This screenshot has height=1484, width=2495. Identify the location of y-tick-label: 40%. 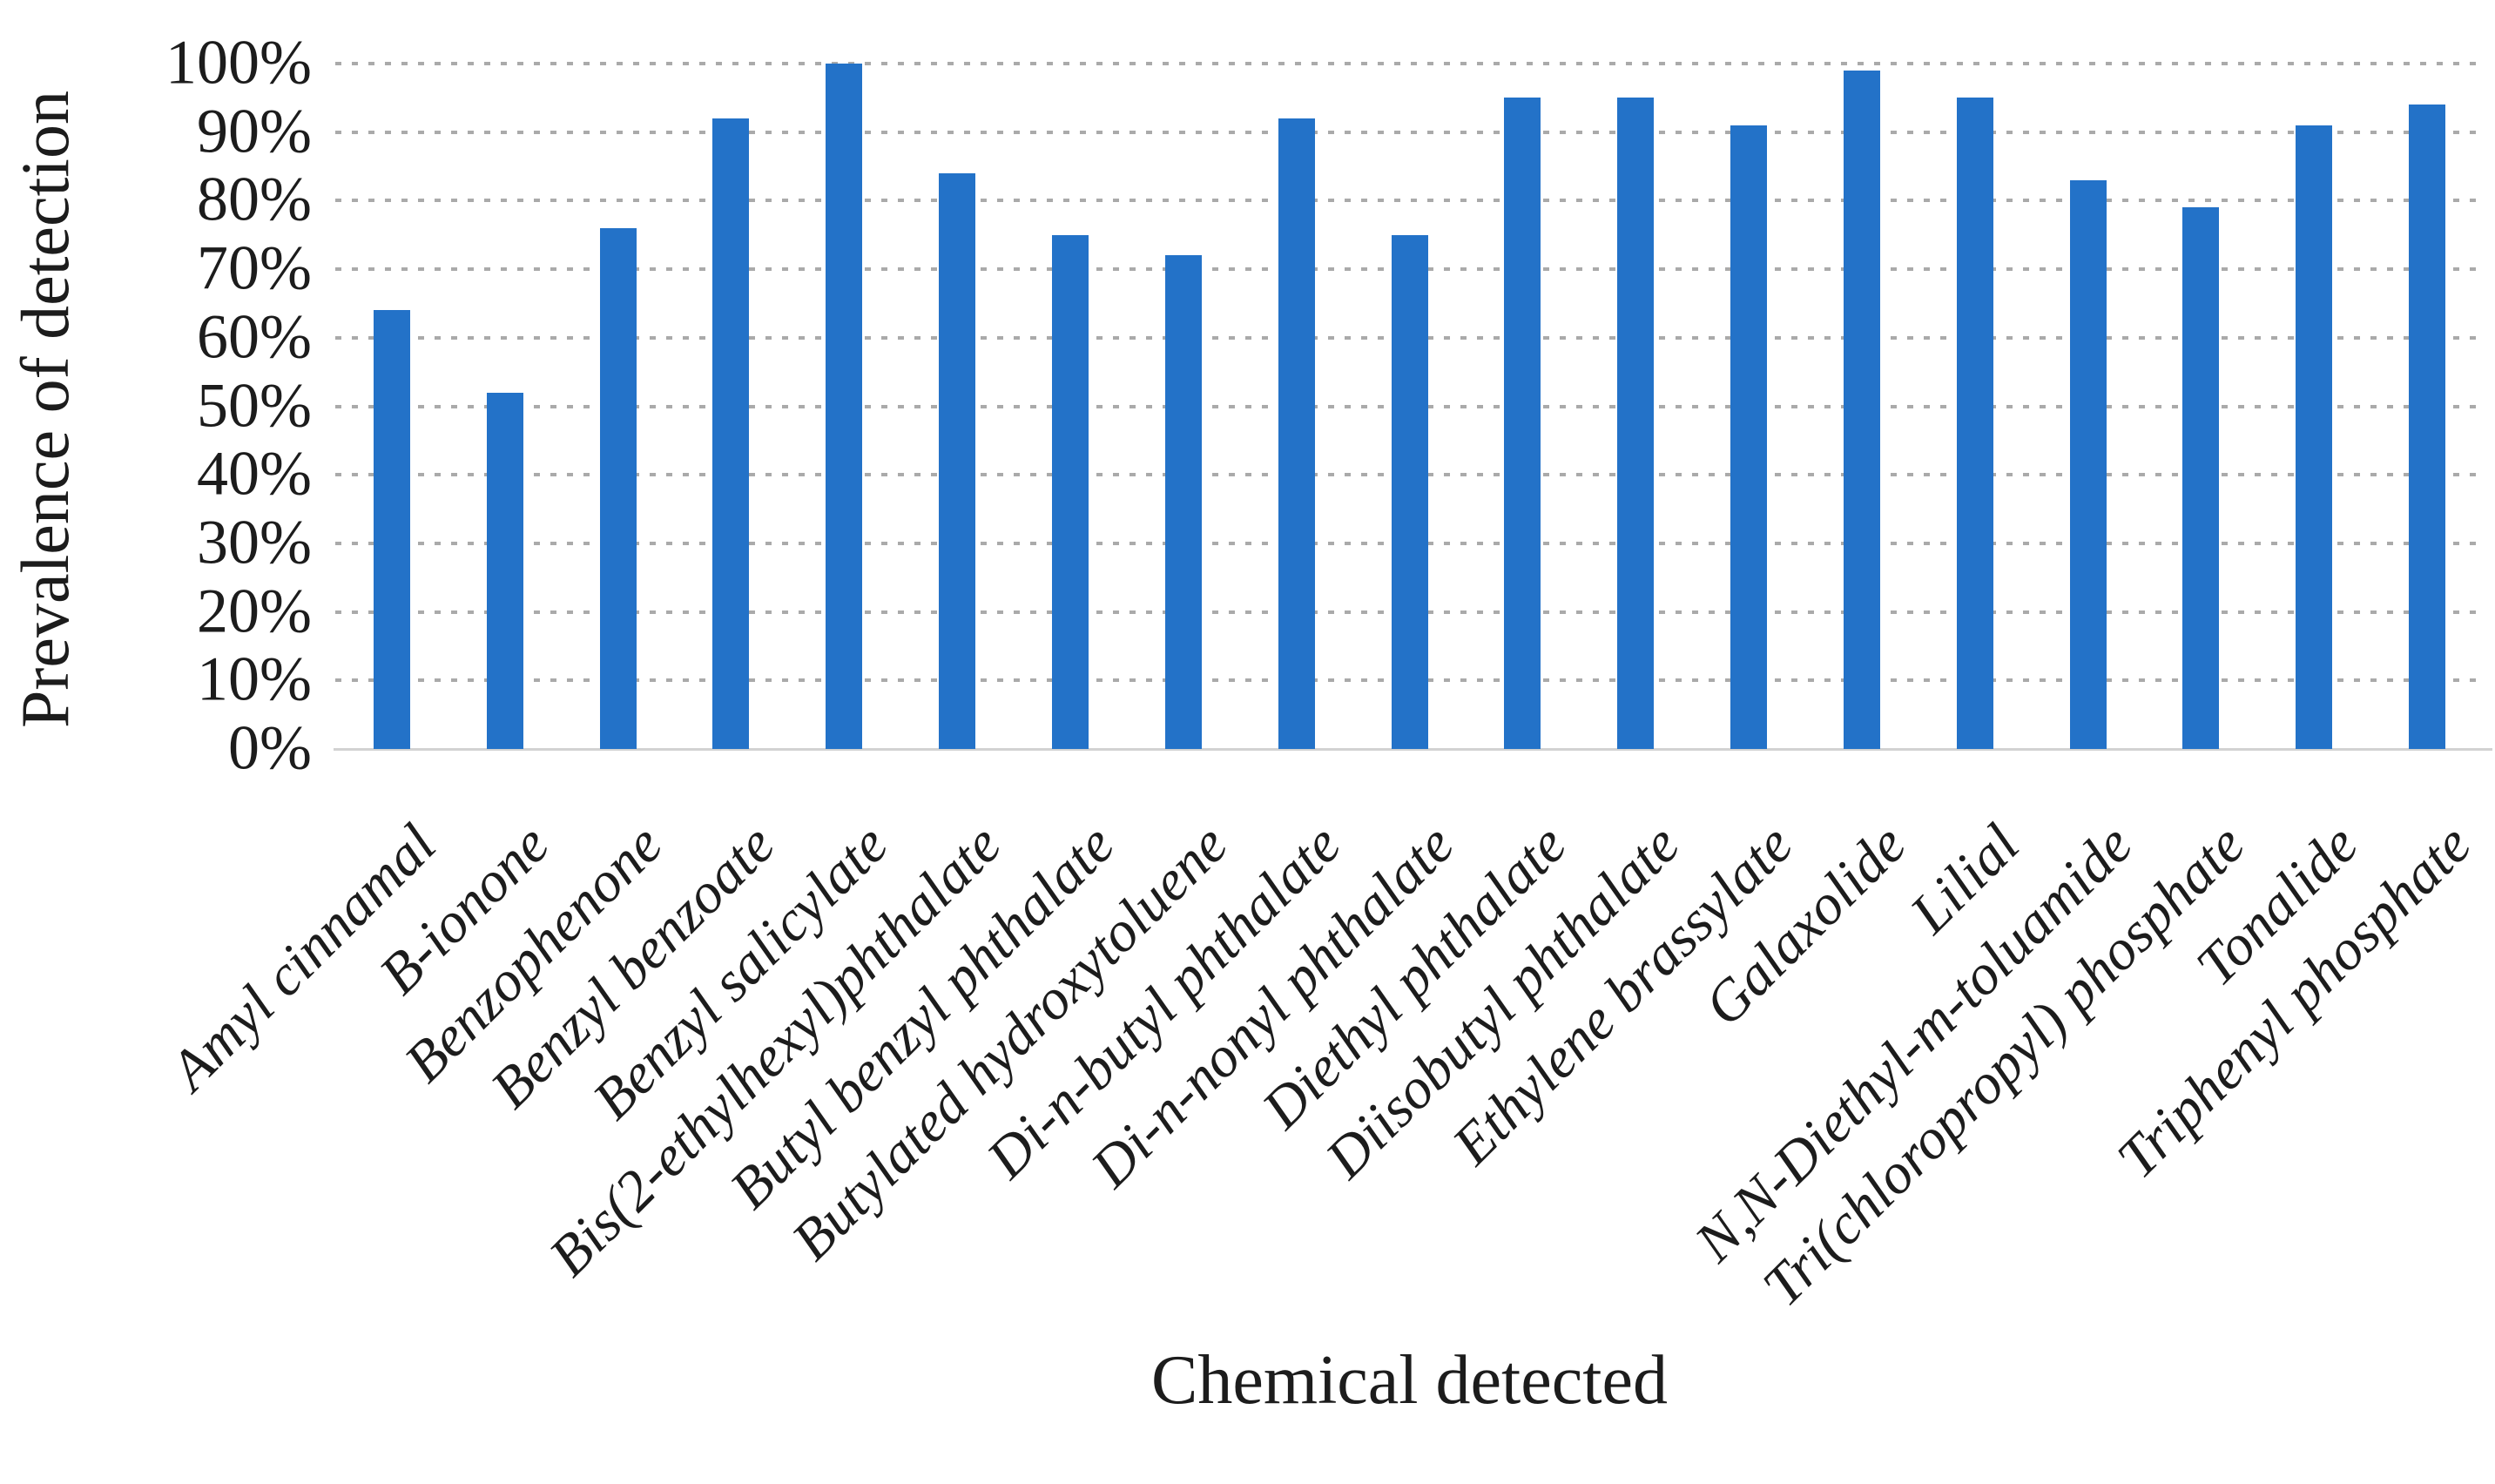
(254, 474).